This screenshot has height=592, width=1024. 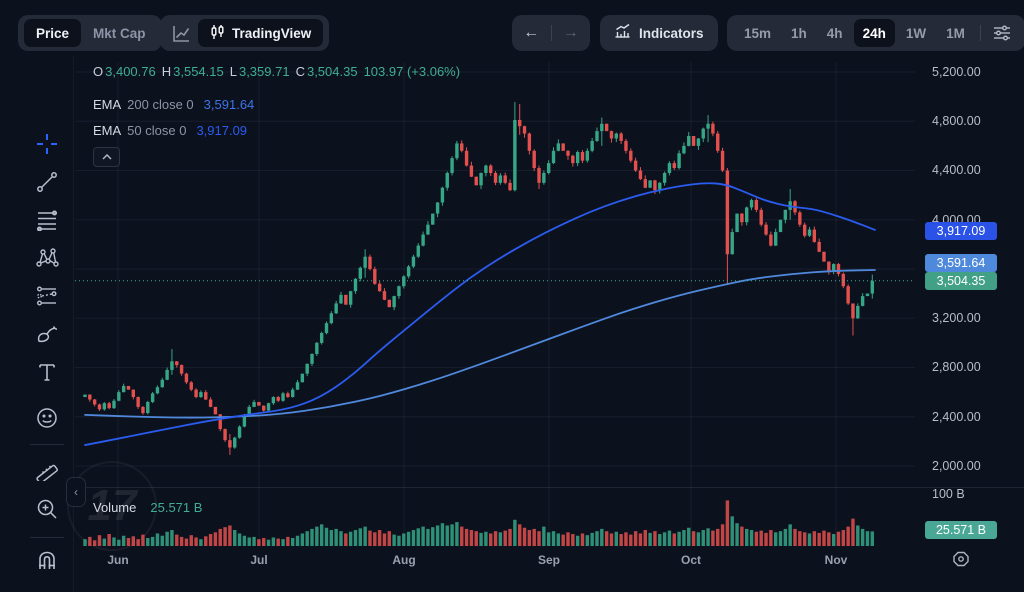 I want to click on pane-divider, so click(x=549, y=487).